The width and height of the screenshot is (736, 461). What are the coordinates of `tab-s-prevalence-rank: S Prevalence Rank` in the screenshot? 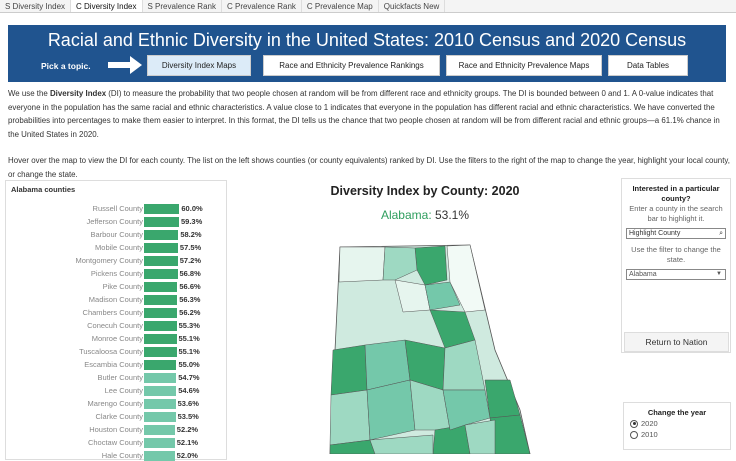 It's located at (182, 6).